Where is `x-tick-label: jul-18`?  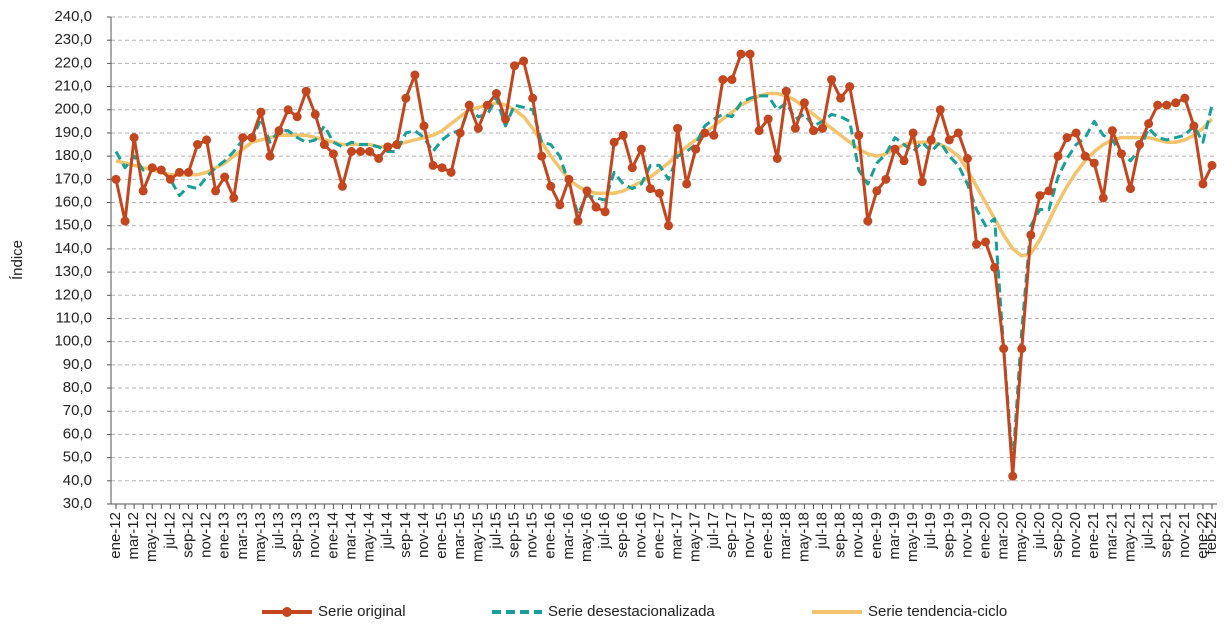 x-tick-label: jul-18 is located at coordinates (821, 531).